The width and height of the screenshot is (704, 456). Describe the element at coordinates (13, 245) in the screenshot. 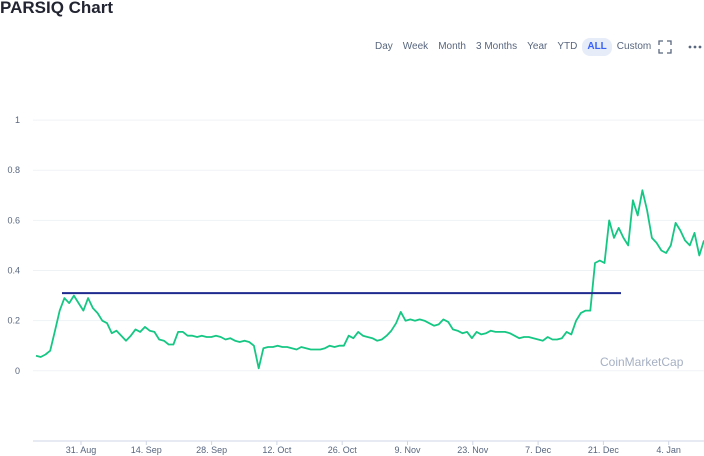

I see `y-axis: 1 0.8 0.6 0.4 0.2 0` at that location.